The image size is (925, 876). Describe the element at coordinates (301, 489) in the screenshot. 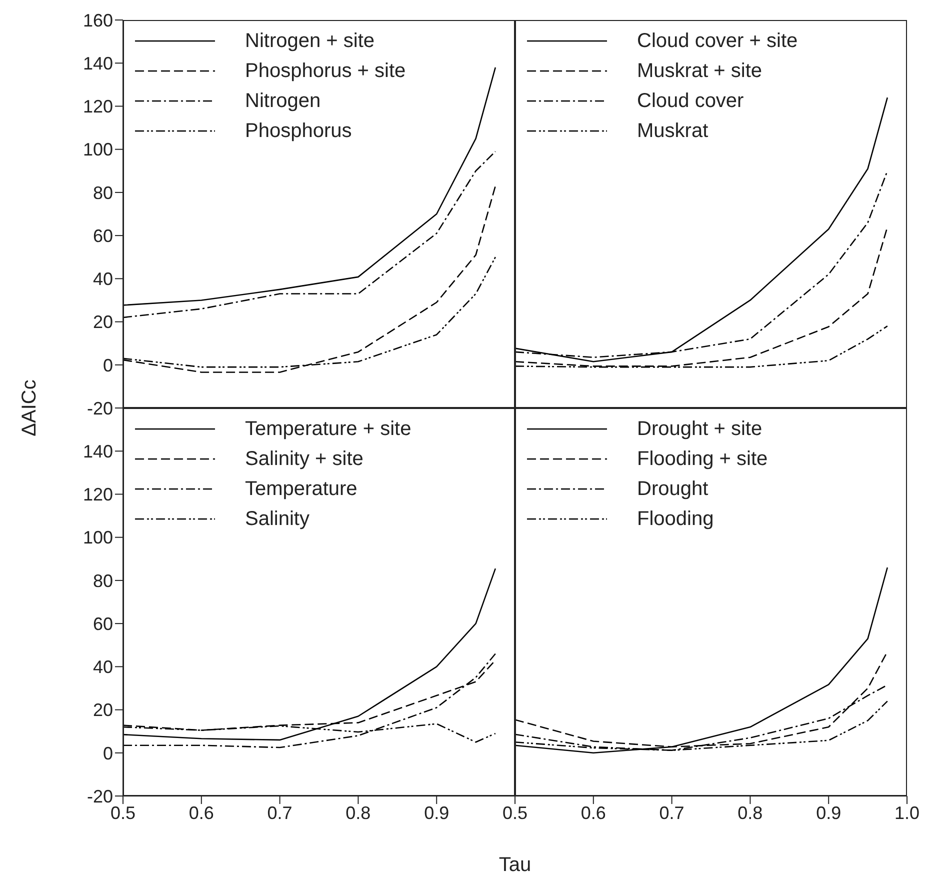

I see `legend-label: Temperature` at that location.